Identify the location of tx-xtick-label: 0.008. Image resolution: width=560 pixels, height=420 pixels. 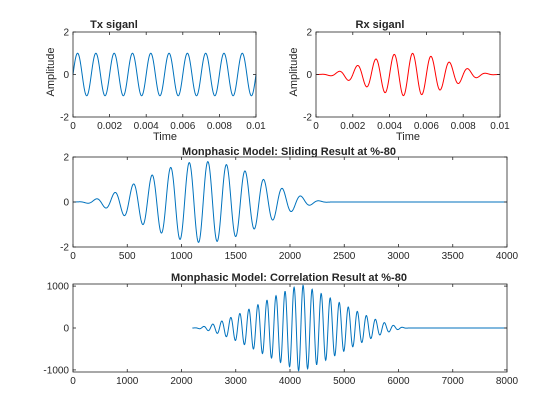
(219, 126).